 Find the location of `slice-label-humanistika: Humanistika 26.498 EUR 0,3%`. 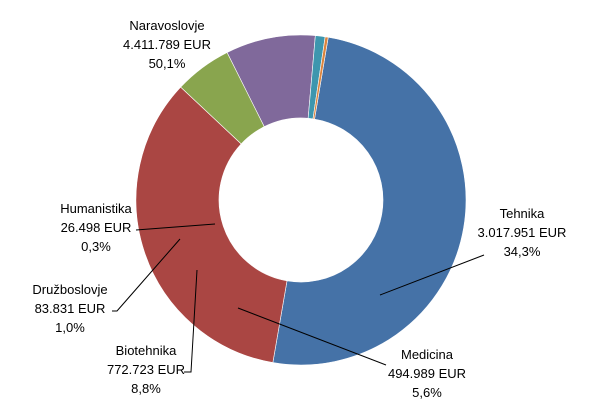

slice-label-humanistika: Humanistika 26.498 EUR 0,3% is located at coordinates (96, 227).